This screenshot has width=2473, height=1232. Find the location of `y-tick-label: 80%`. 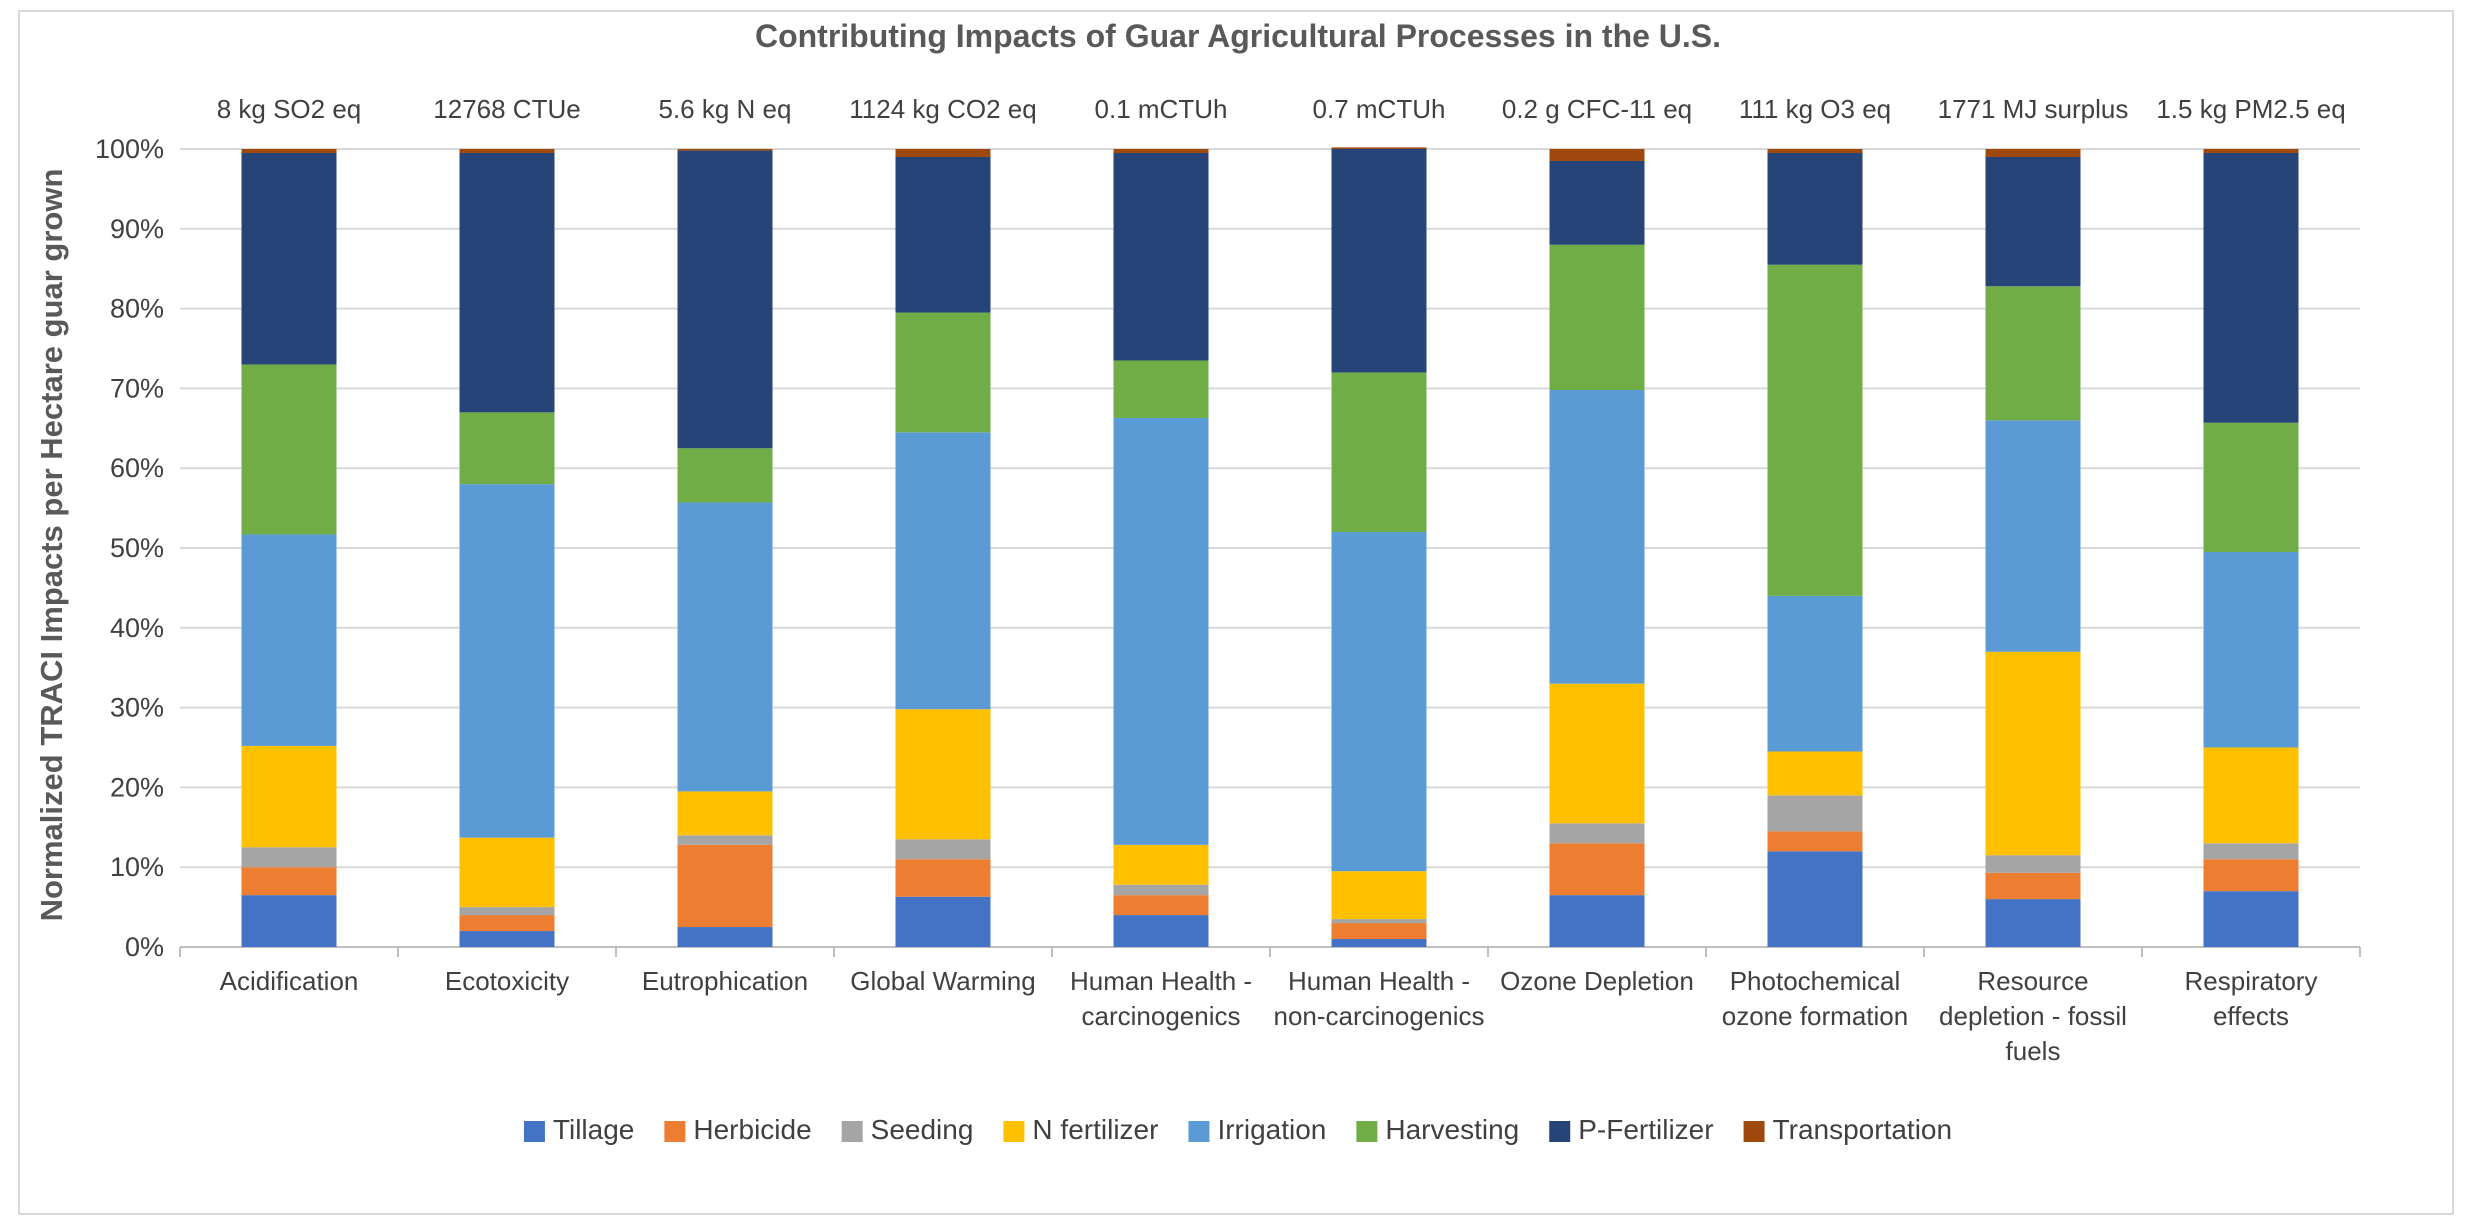

y-tick-label: 80% is located at coordinates (137, 309).